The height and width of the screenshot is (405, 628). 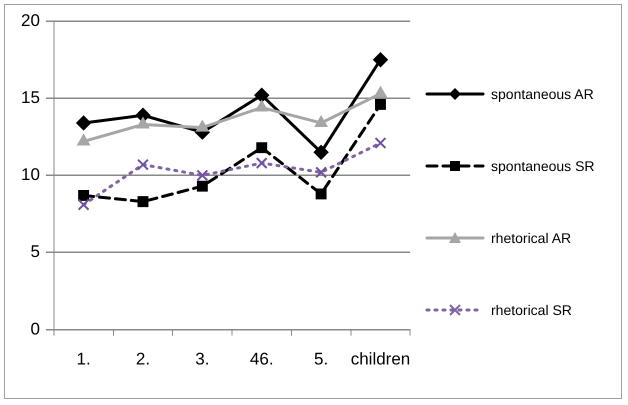 What do you see at coordinates (143, 358) in the screenshot?
I see `x-tick-label: 2.` at bounding box center [143, 358].